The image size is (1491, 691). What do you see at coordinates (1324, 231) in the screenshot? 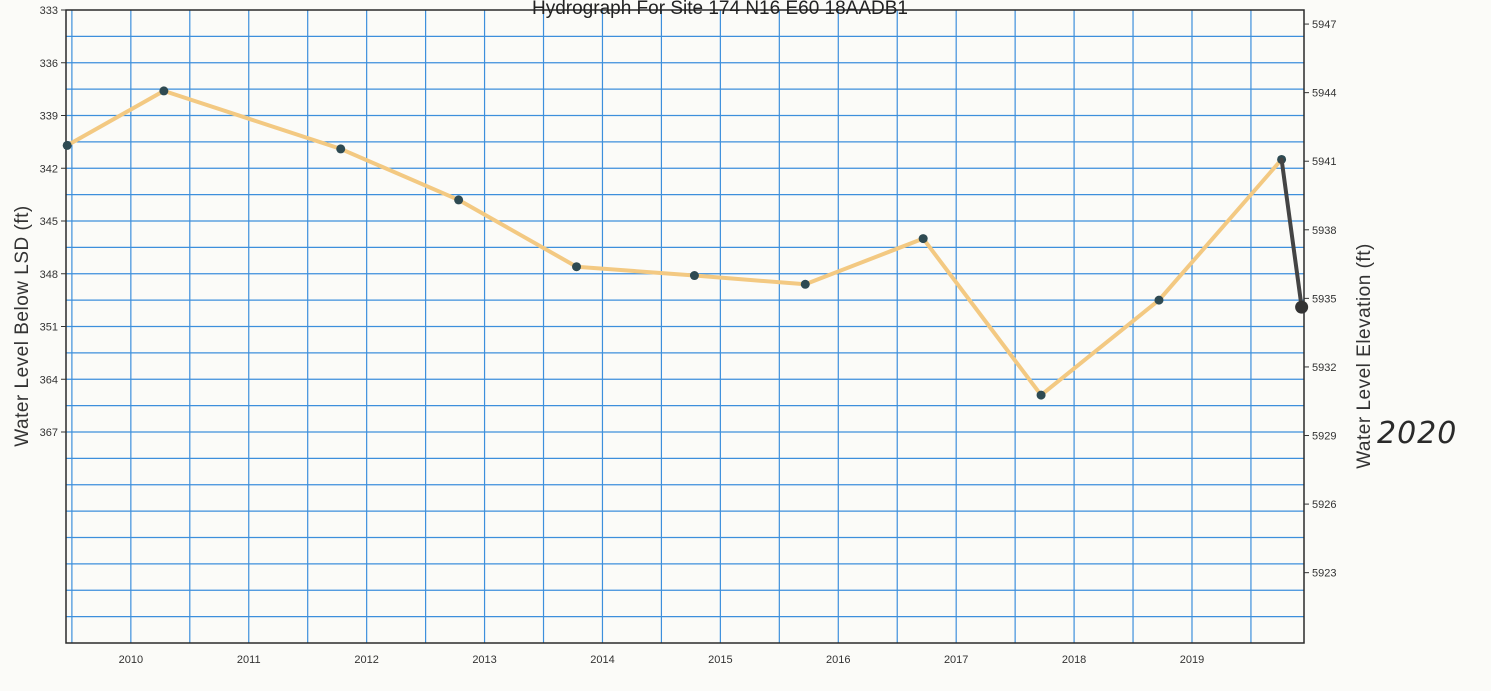
I see `y2-tick-label: 5938` at bounding box center [1324, 231].